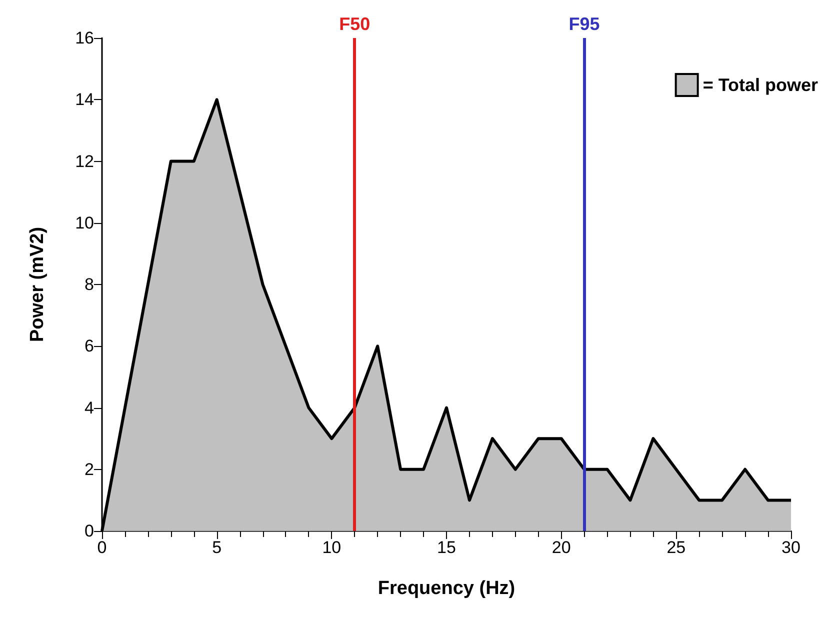 This screenshot has width=837, height=633. I want to click on y-tick-label: 2, so click(89, 469).